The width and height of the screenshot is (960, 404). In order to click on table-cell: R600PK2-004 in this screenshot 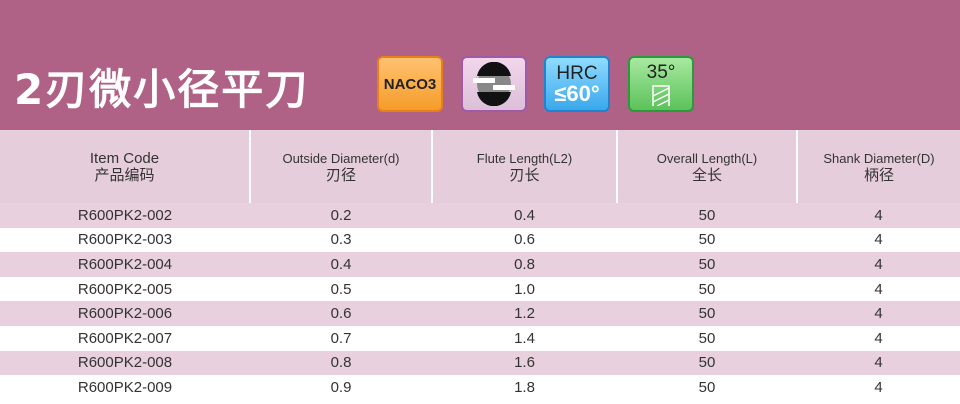, I will do `click(125, 264)`.